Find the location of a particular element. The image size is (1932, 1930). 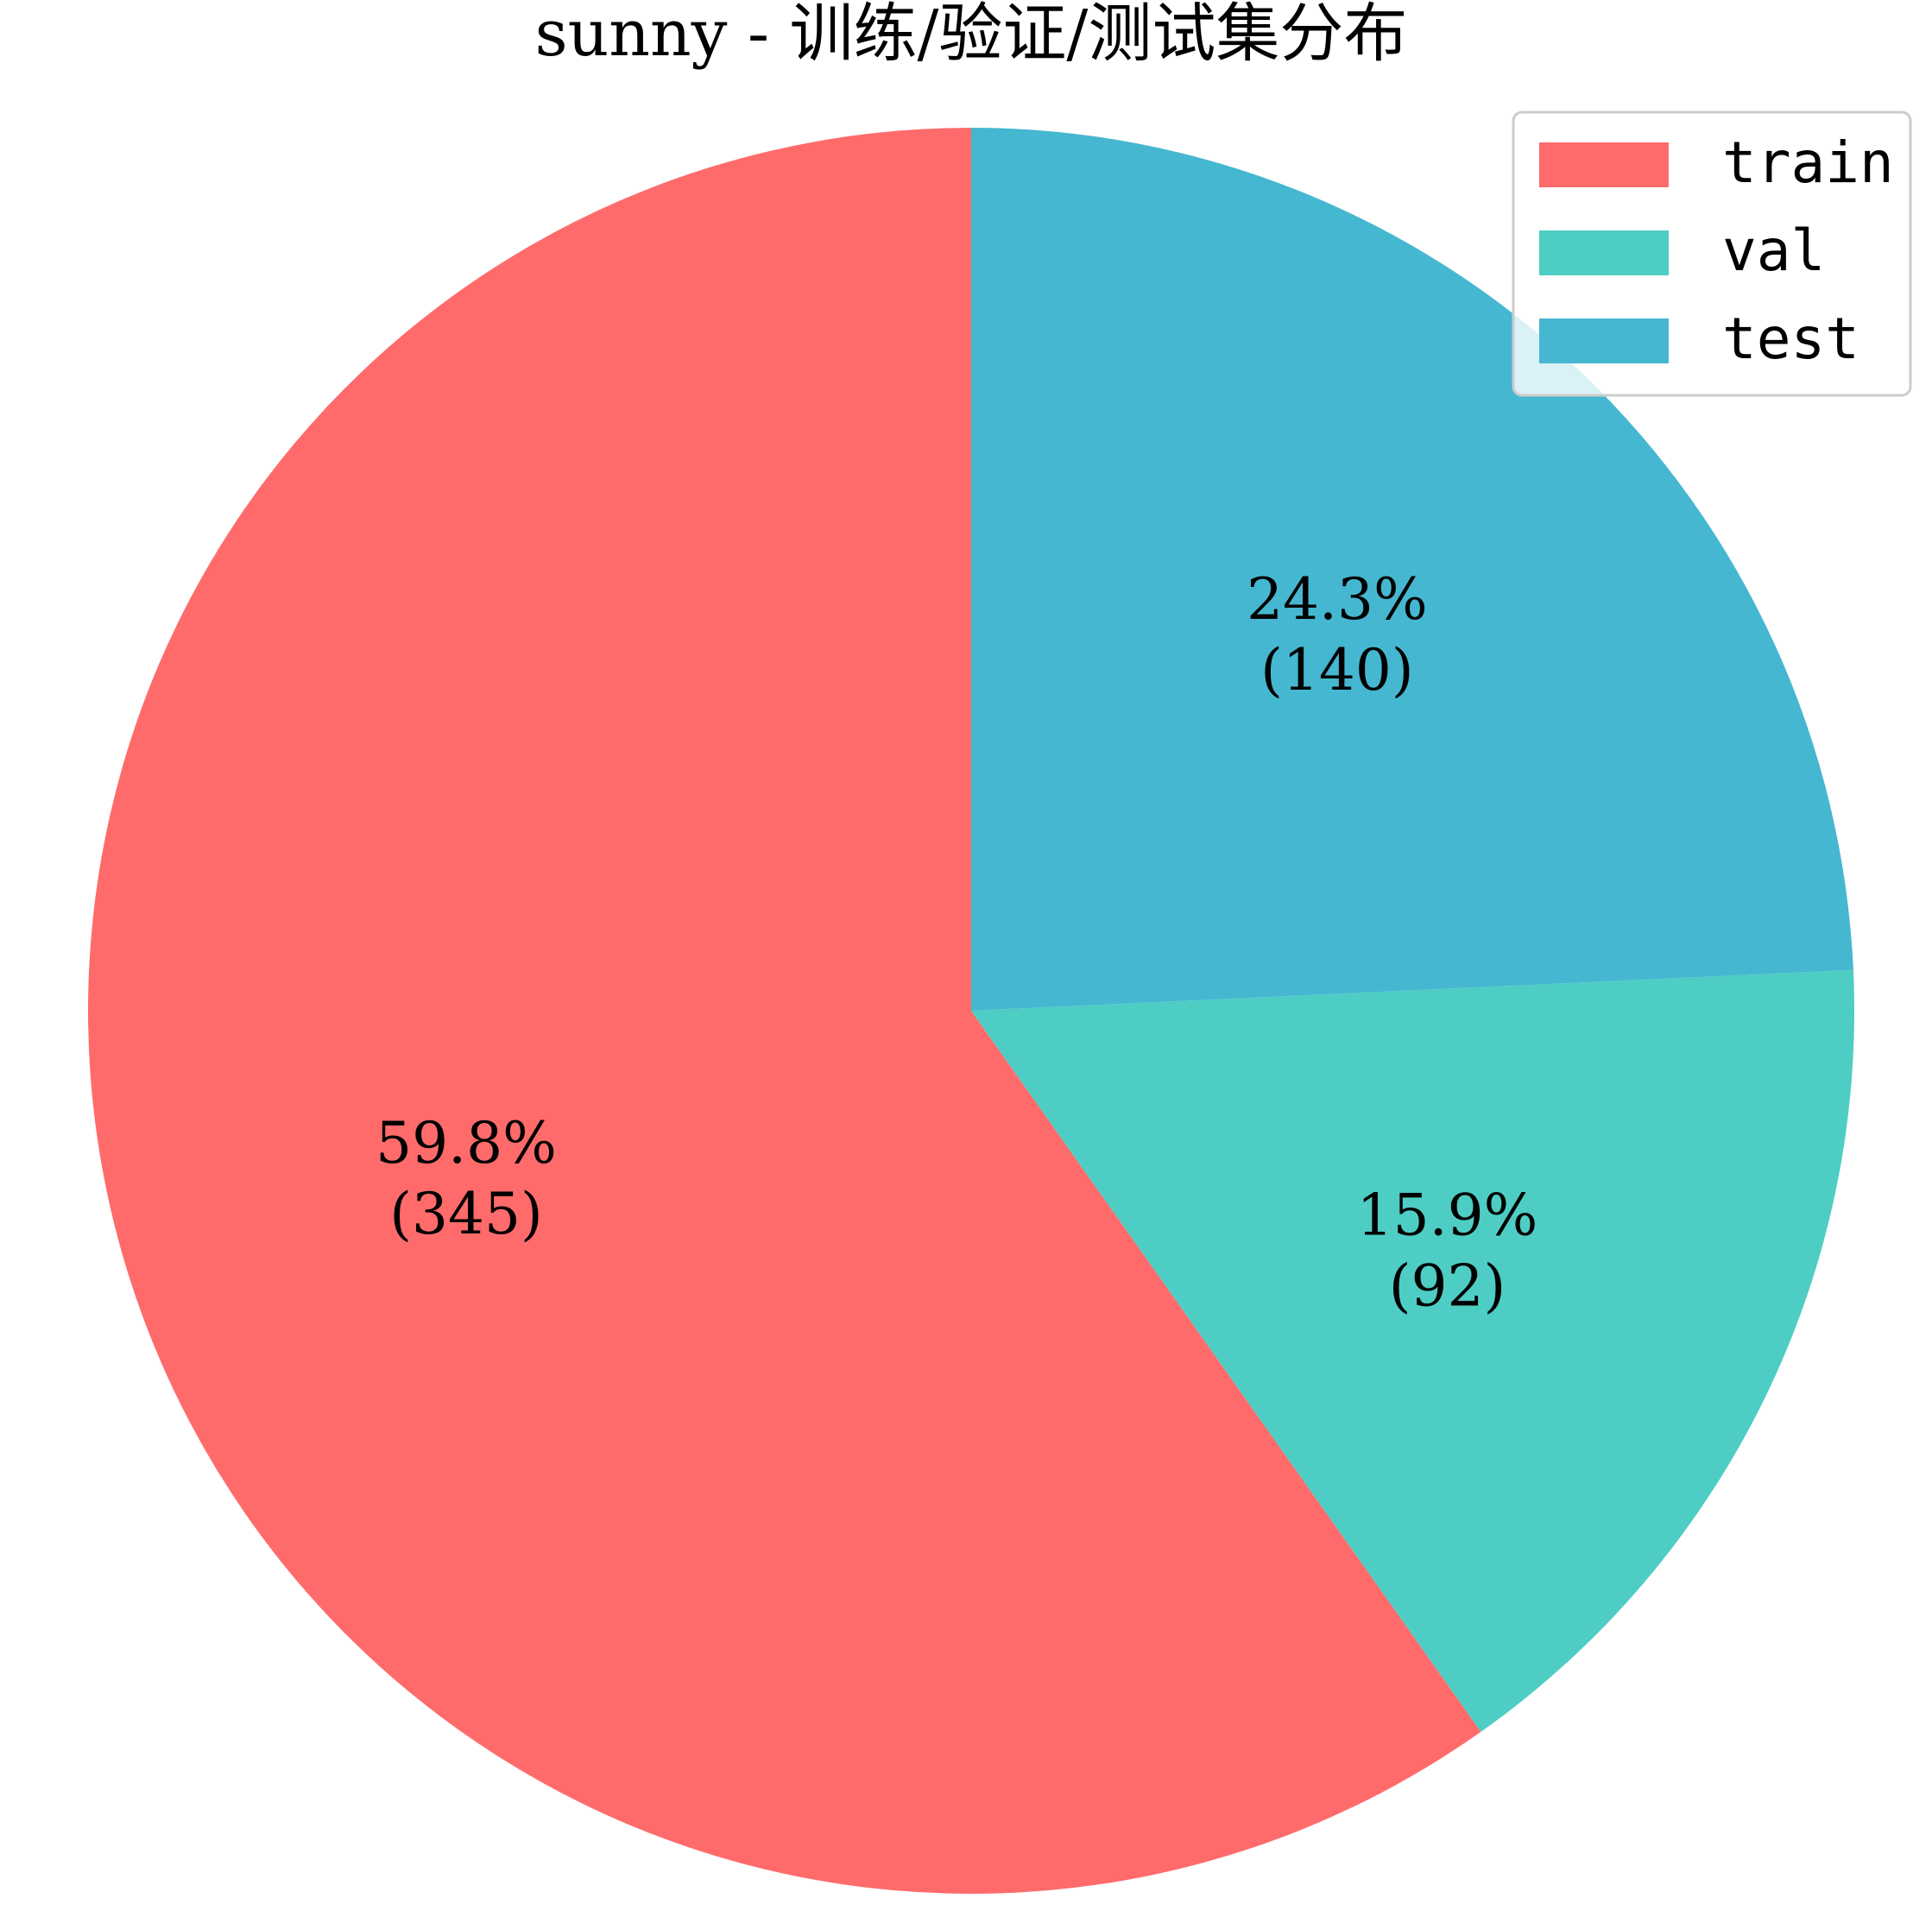

legend-label-test: test is located at coordinates (1790, 339).